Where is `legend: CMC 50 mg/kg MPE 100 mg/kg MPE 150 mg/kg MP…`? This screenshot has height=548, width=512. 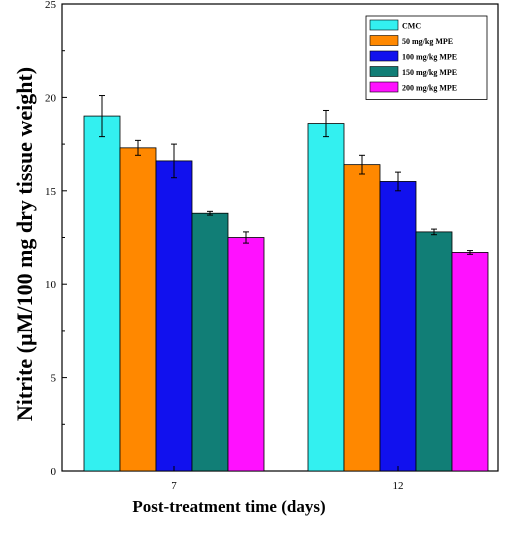 legend: CMC 50 mg/kg MPE 100 mg/kg MPE 150 mg/kg MP… is located at coordinates (426, 57).